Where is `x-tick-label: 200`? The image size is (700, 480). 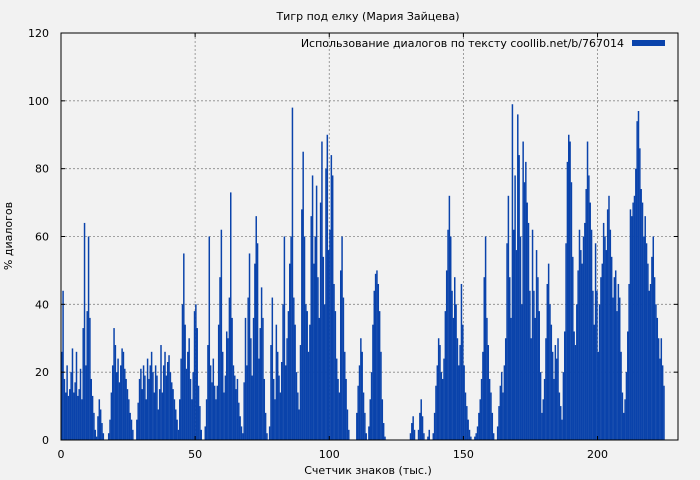 x-tick-label: 200 is located at coordinates (597, 454).